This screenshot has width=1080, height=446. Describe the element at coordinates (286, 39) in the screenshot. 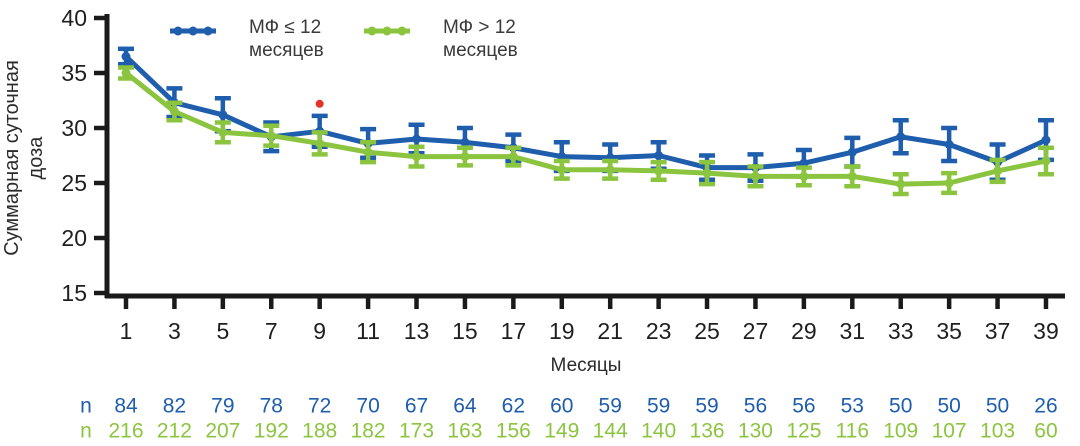

I see `legend-label-mf-le-12: МФ ≤ 12 месяцев` at that location.